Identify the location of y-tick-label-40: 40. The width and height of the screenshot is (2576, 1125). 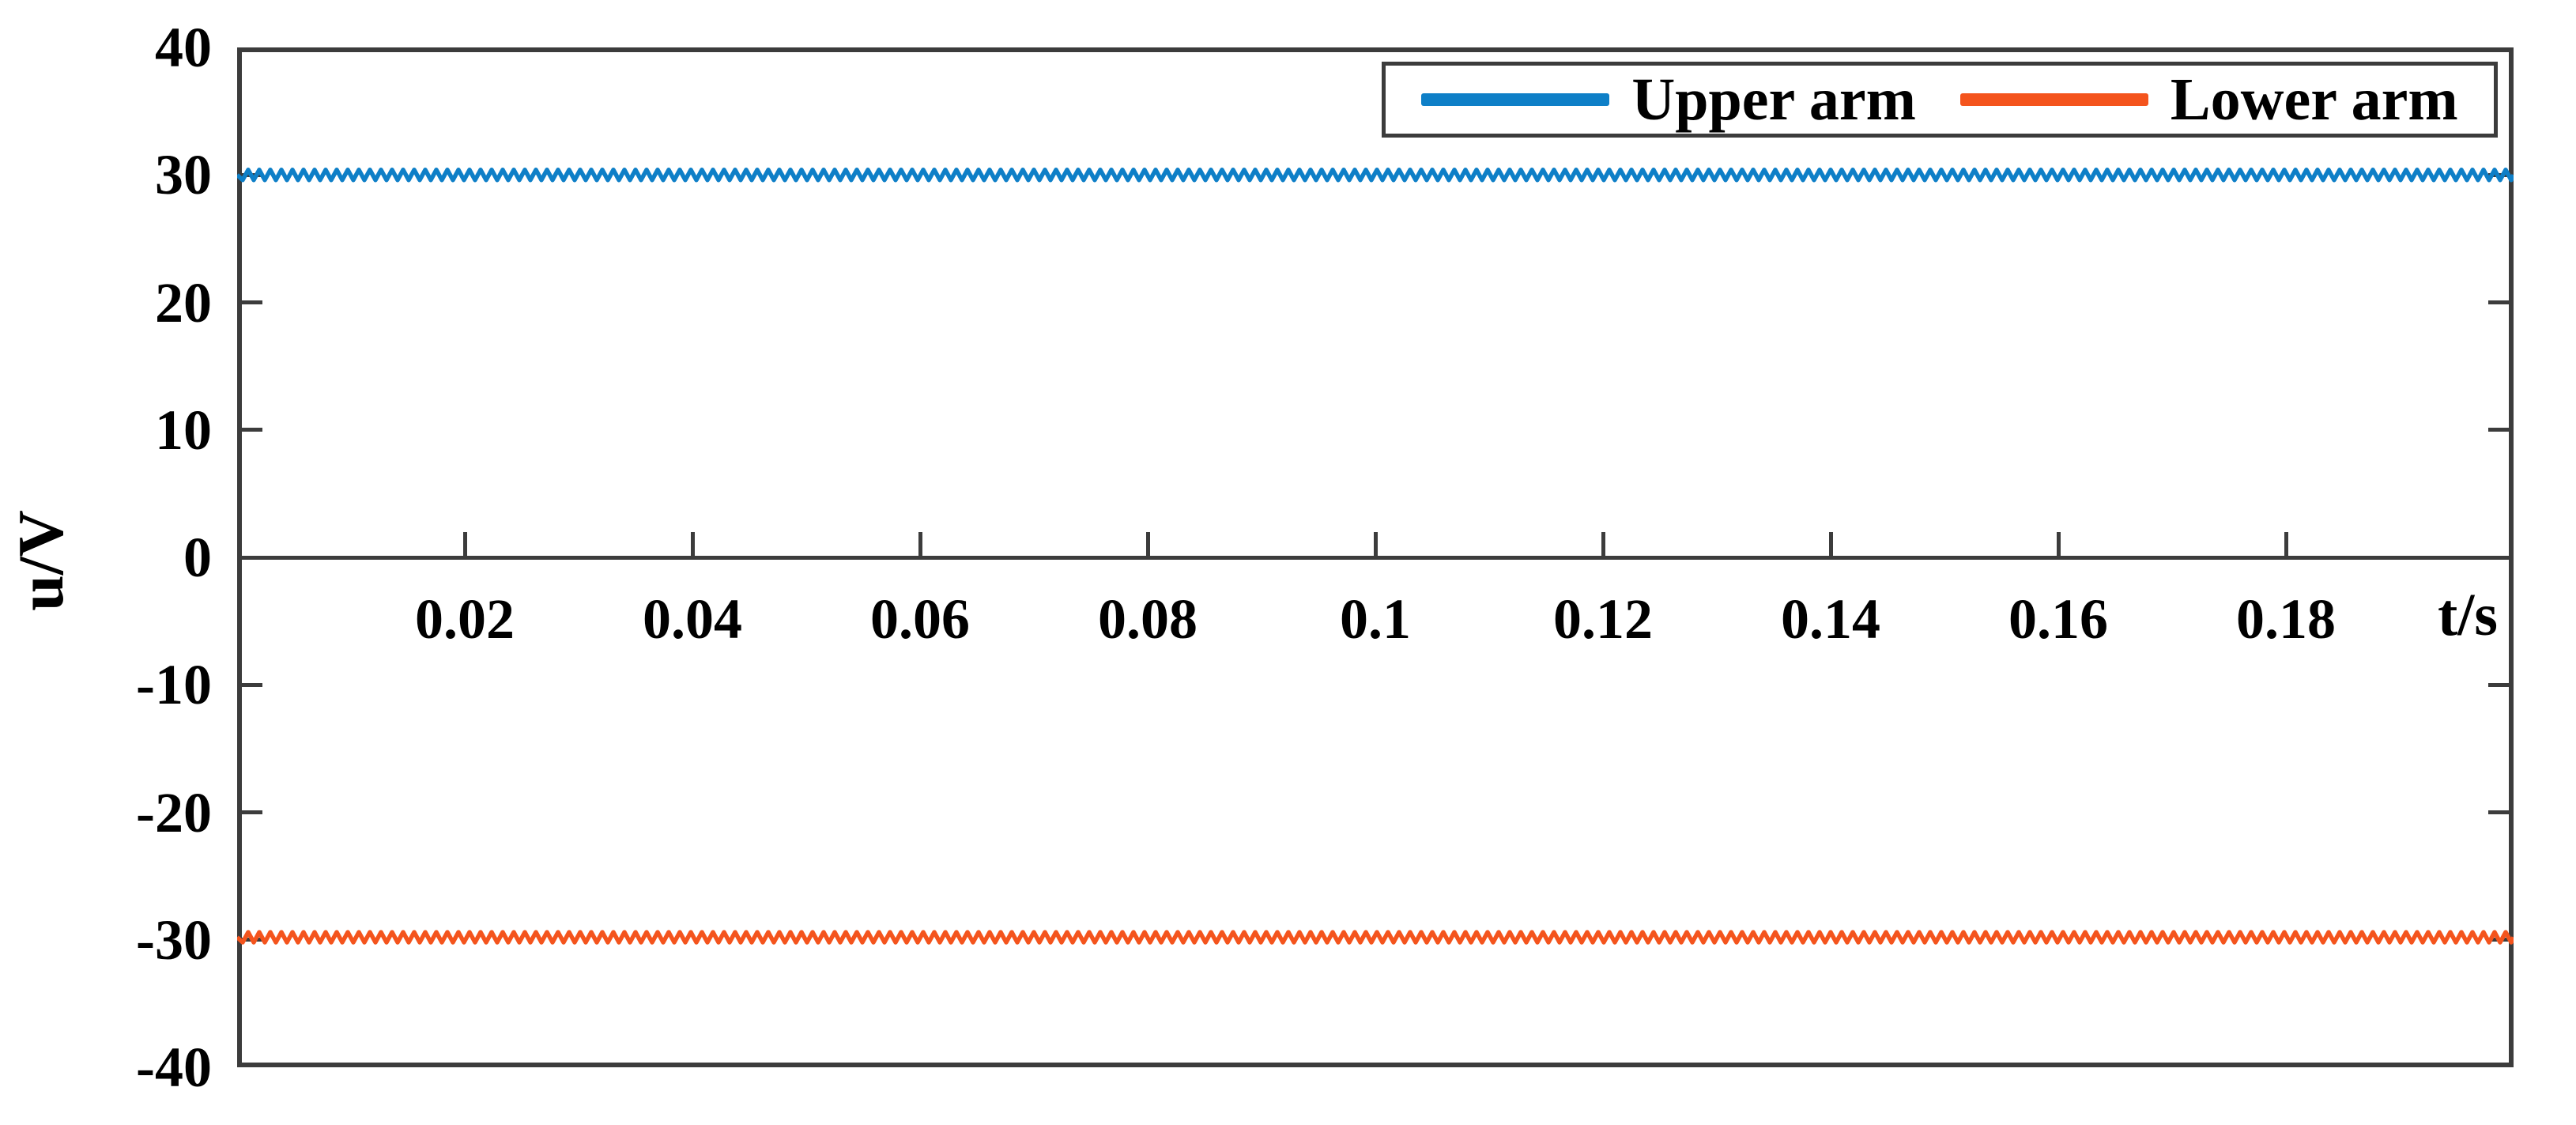
(183, 48).